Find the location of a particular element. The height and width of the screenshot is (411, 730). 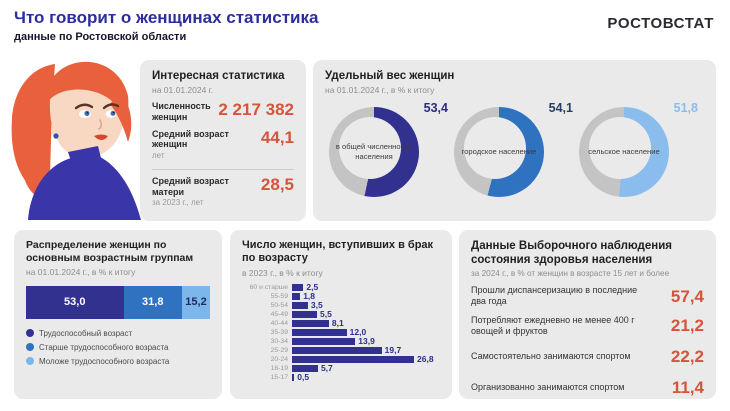

age-tick-label: 45-49 is located at coordinates (279, 314).